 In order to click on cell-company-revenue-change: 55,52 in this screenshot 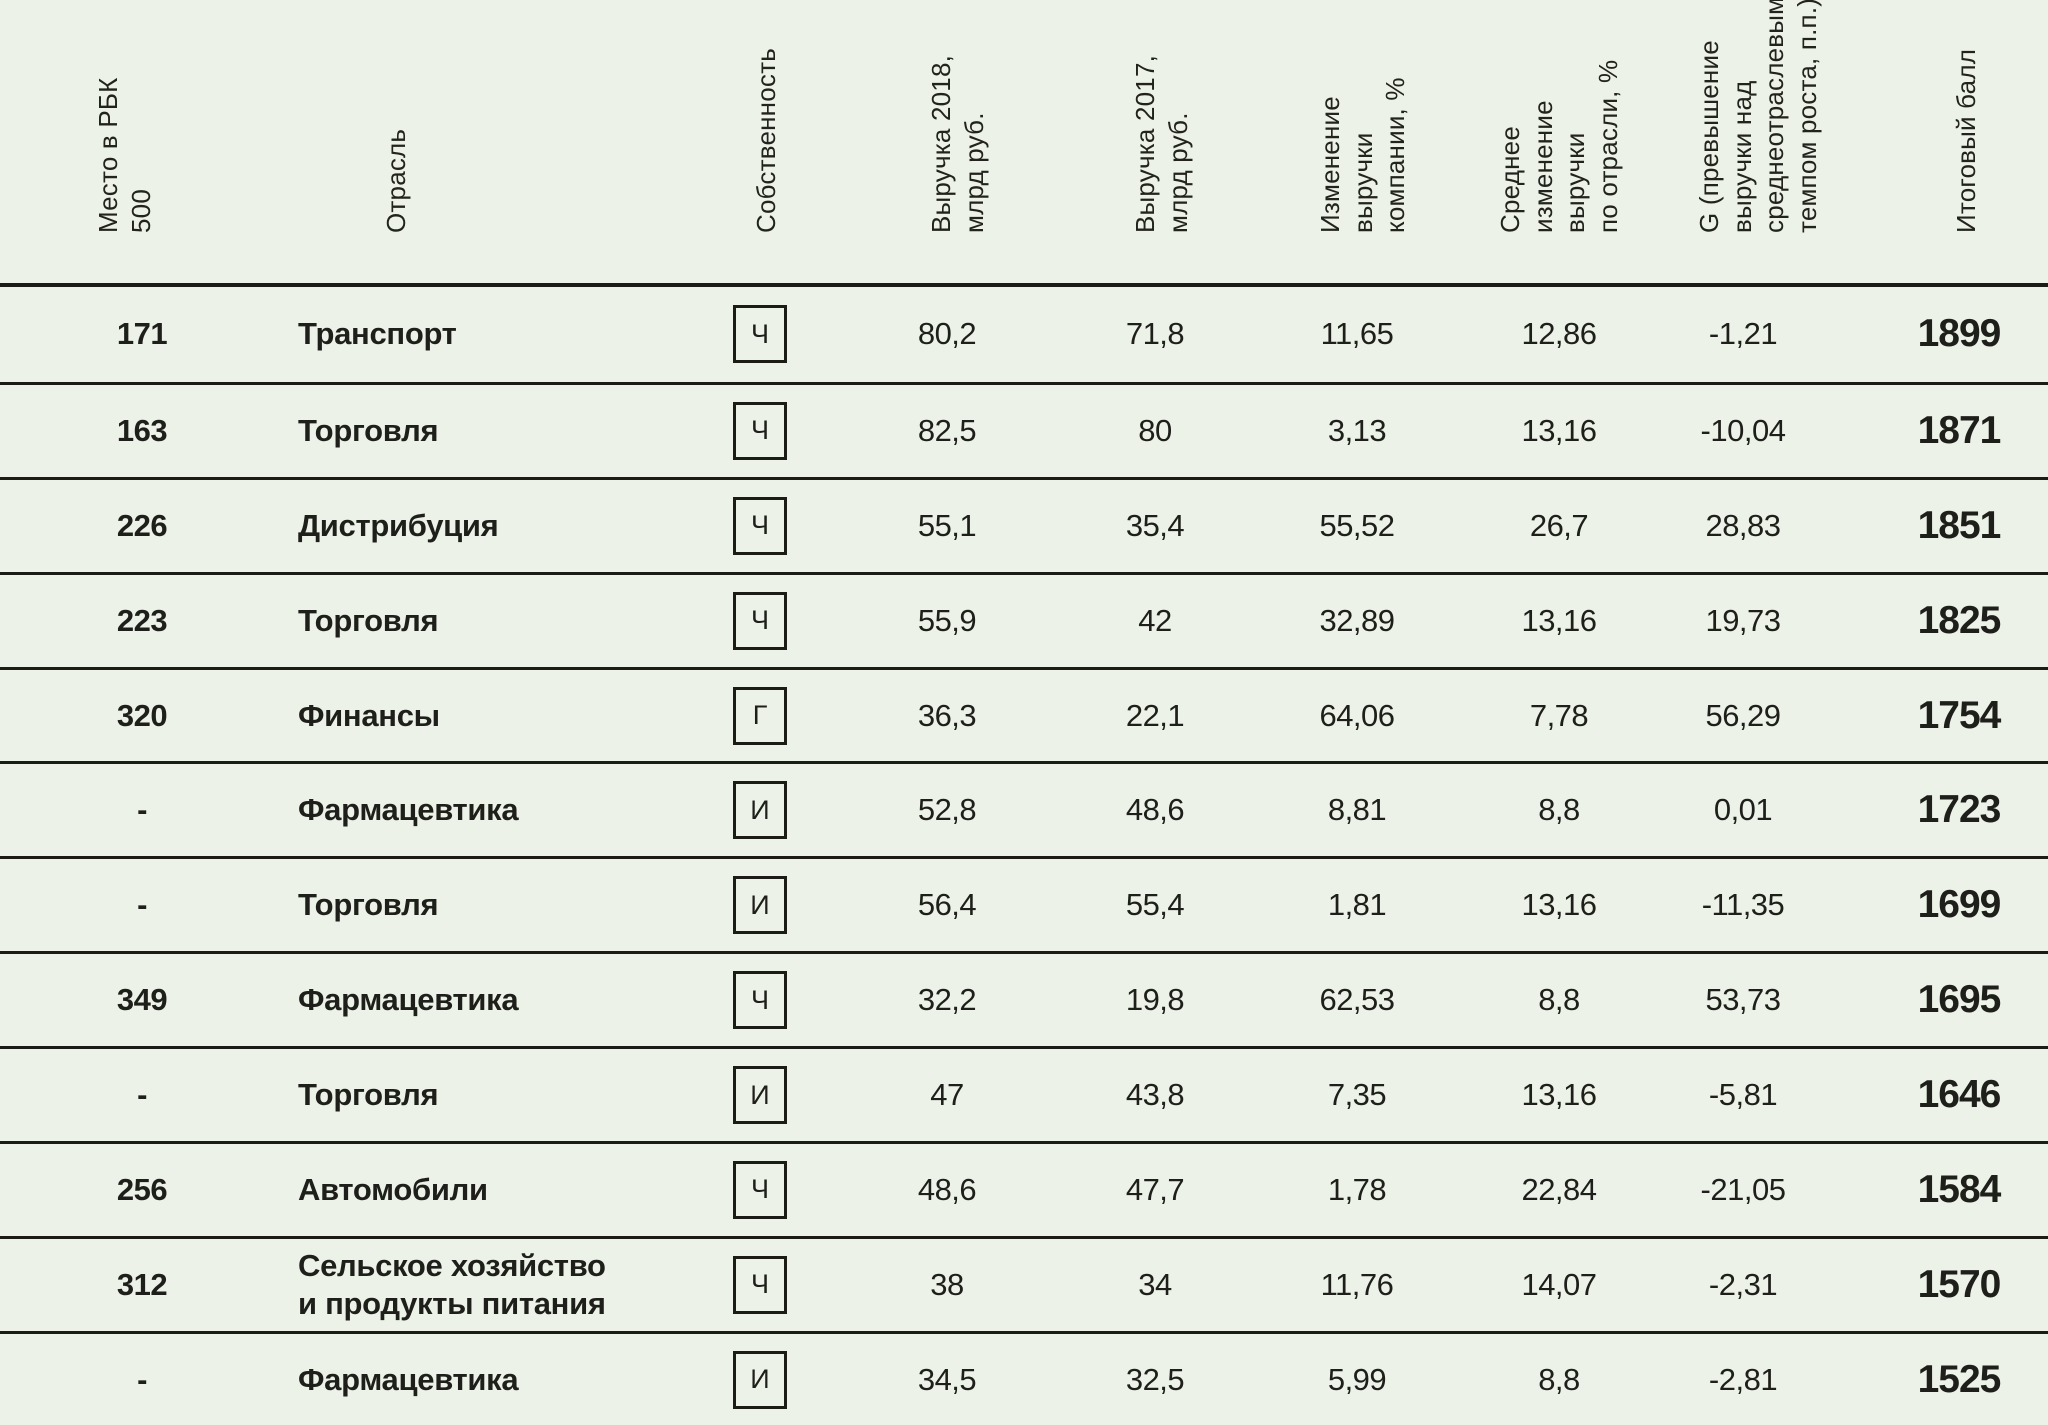, I will do `click(1357, 525)`.